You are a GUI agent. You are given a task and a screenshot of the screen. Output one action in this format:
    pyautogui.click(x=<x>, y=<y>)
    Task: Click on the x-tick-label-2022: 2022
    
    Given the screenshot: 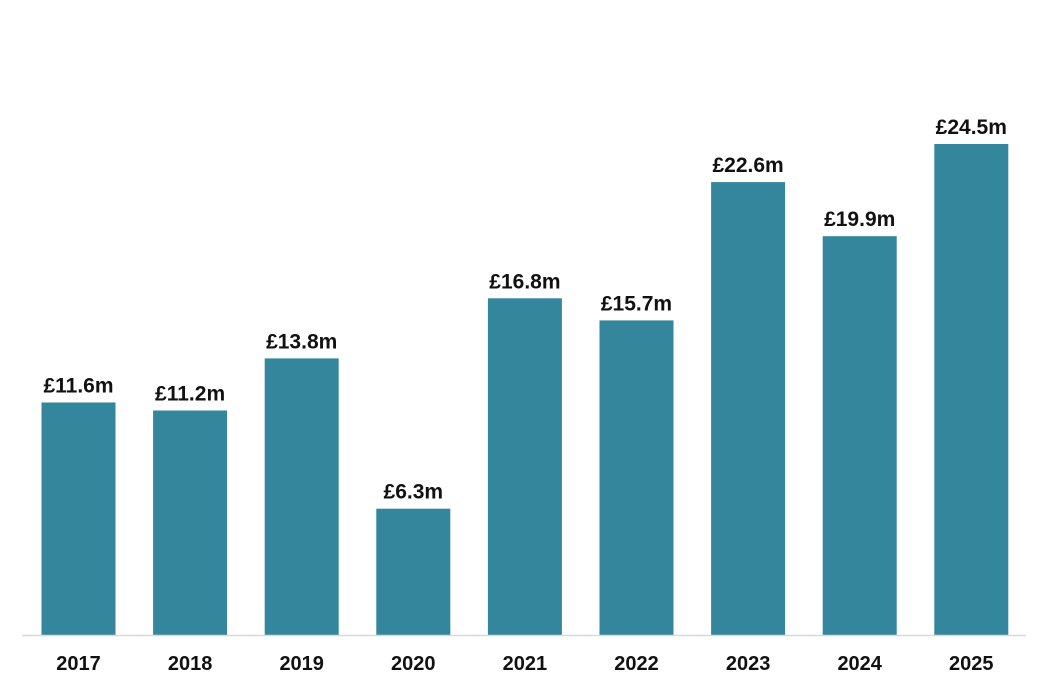 What is the action you would take?
    pyautogui.click(x=636, y=664)
    